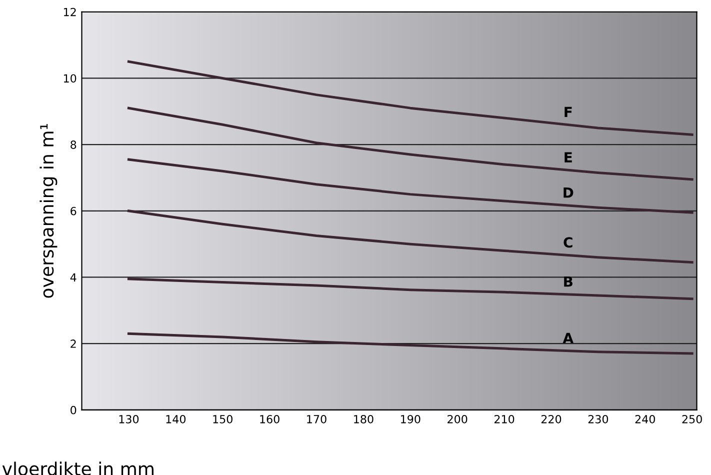  I want to click on x-tick-label: 160, so click(270, 419).